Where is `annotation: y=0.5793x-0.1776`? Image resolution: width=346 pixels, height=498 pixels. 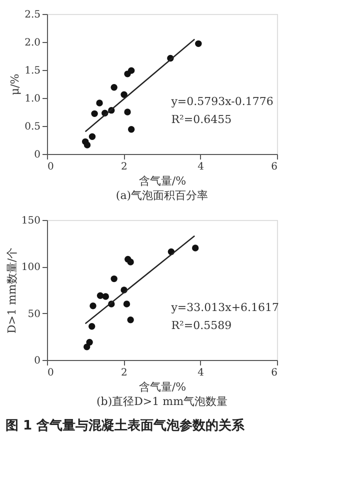 annotation: y=0.5793x-0.1776 is located at coordinates (222, 101).